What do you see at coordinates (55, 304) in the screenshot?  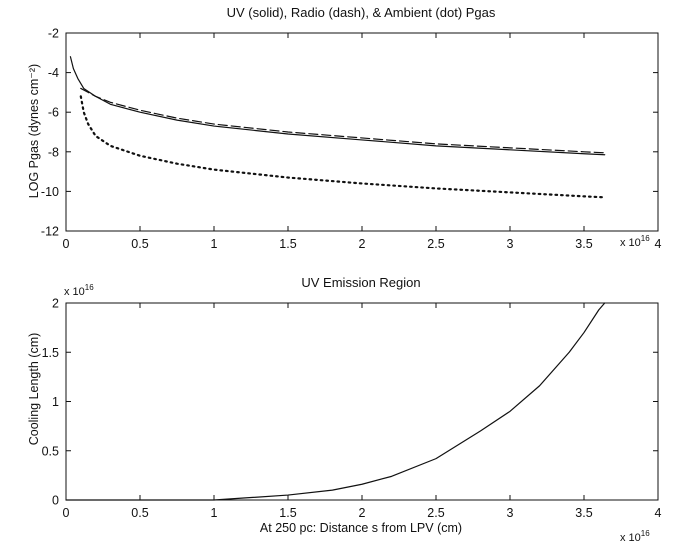 I see `y-tick-label: 2` at bounding box center [55, 304].